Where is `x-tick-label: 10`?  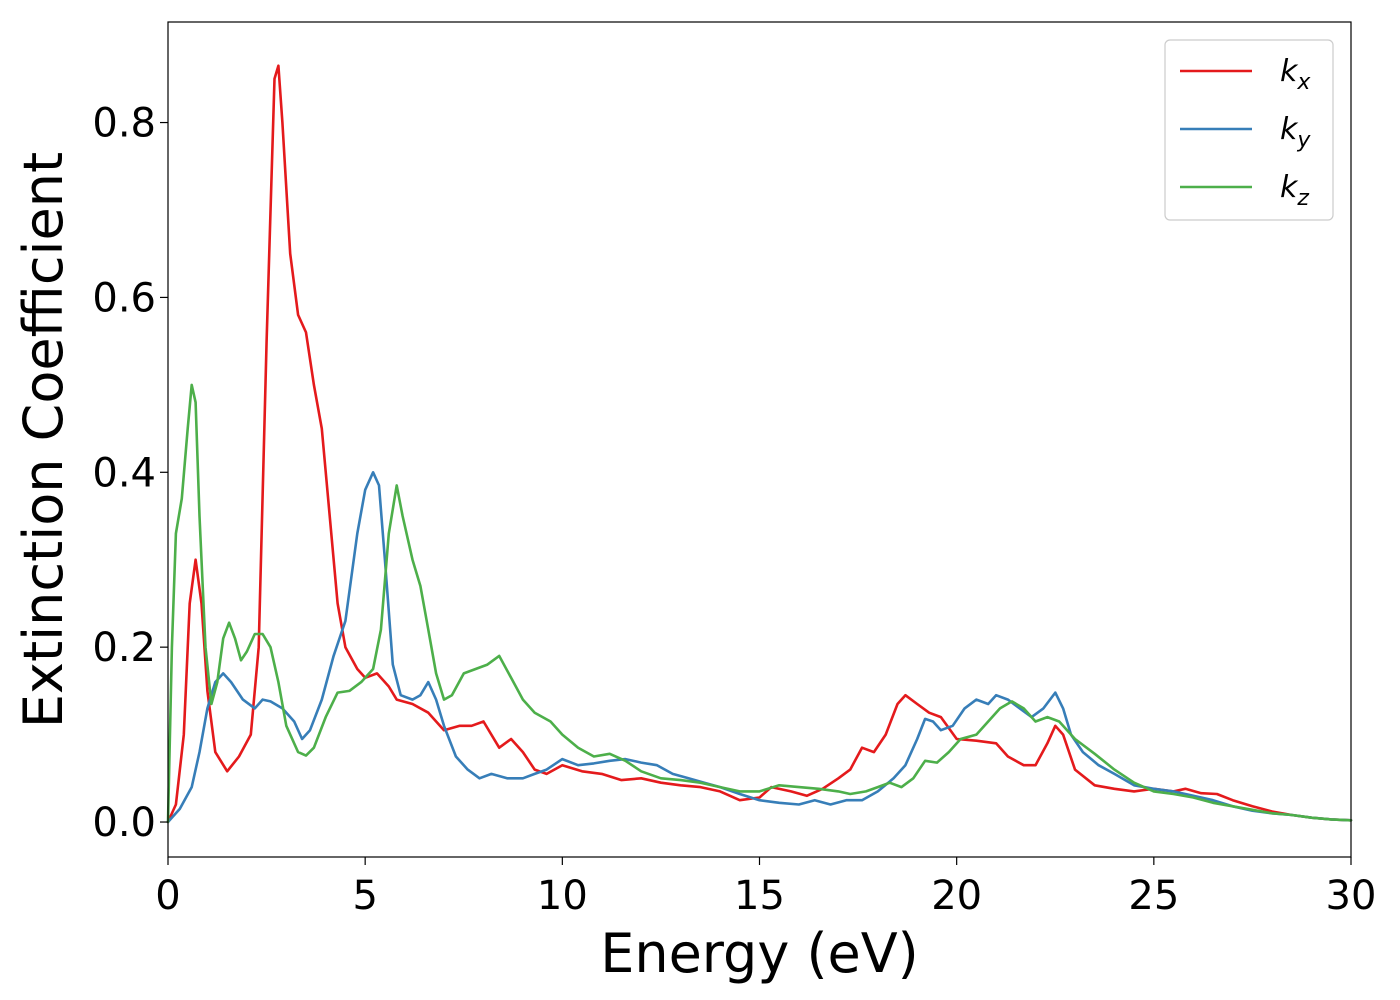 x-tick-label: 10 is located at coordinates (562, 896).